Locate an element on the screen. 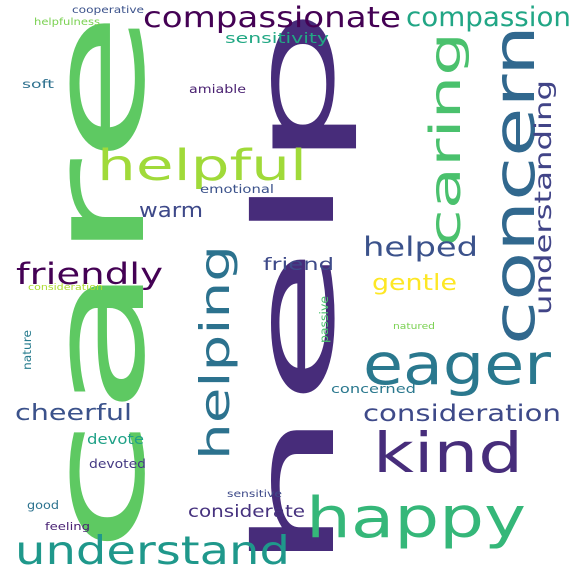  word-understanding: understanding is located at coordinates (544, 197).